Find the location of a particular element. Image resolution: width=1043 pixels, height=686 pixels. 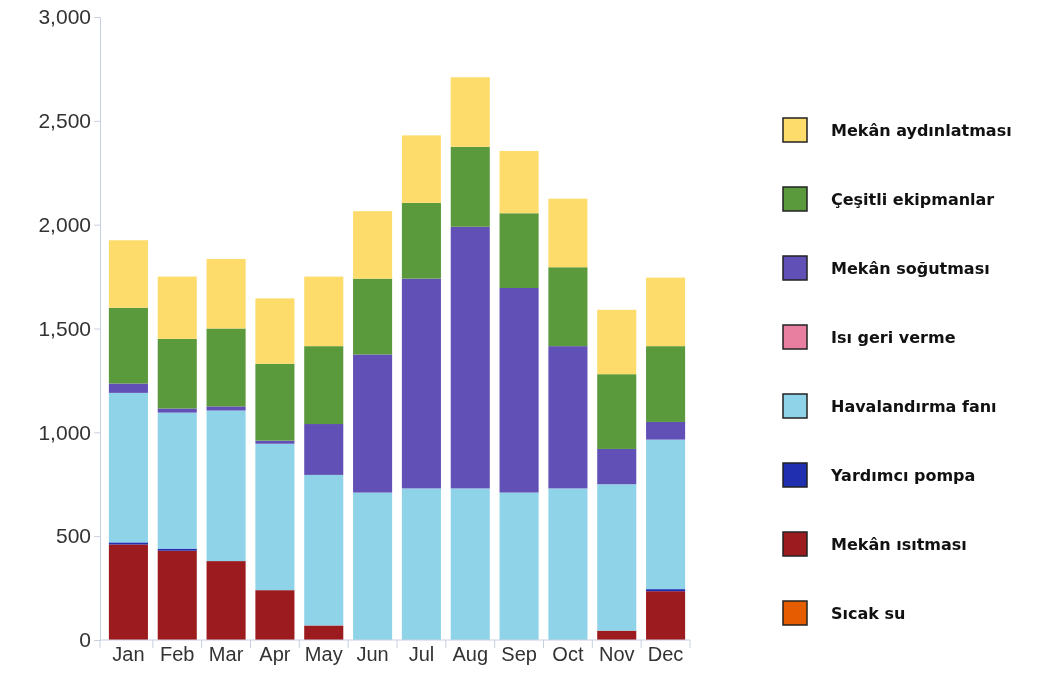

legend-label: Mekân soğutması is located at coordinates (910, 268).